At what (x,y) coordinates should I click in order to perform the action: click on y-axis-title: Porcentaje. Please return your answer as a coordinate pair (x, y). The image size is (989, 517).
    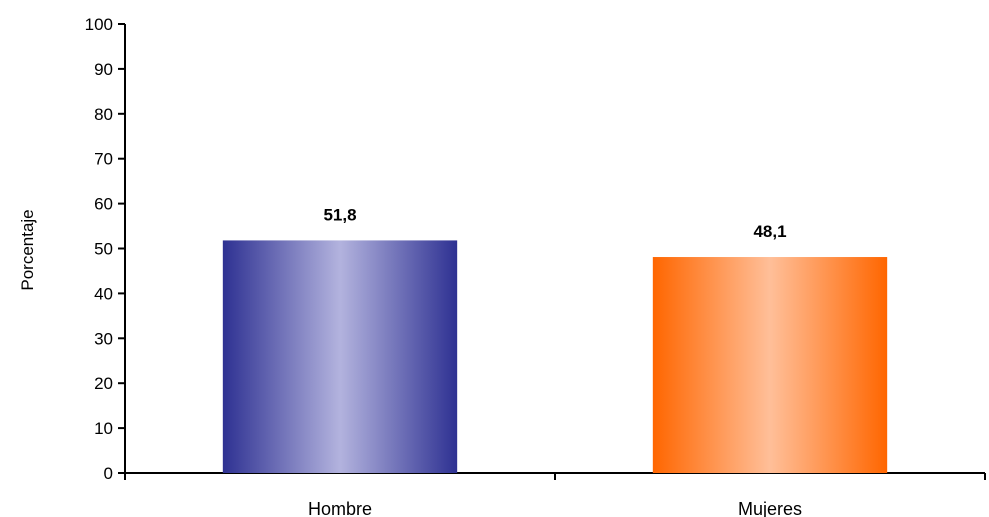
    Looking at the image, I should click on (27, 249).